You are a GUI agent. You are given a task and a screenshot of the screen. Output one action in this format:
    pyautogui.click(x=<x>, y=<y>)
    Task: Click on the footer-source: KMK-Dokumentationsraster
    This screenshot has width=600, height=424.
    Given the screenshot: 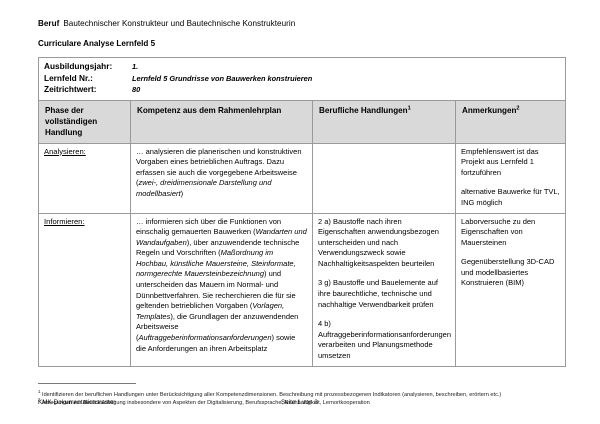 What is the action you would take?
    pyautogui.click(x=77, y=402)
    